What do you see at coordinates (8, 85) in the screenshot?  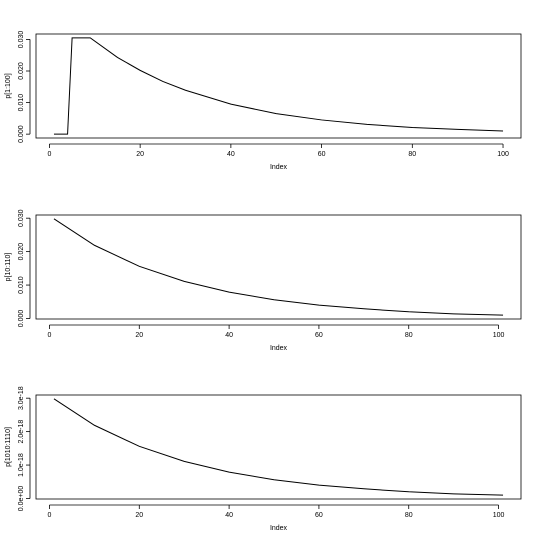 I see `y-axis-label: p[1:100]` at bounding box center [8, 85].